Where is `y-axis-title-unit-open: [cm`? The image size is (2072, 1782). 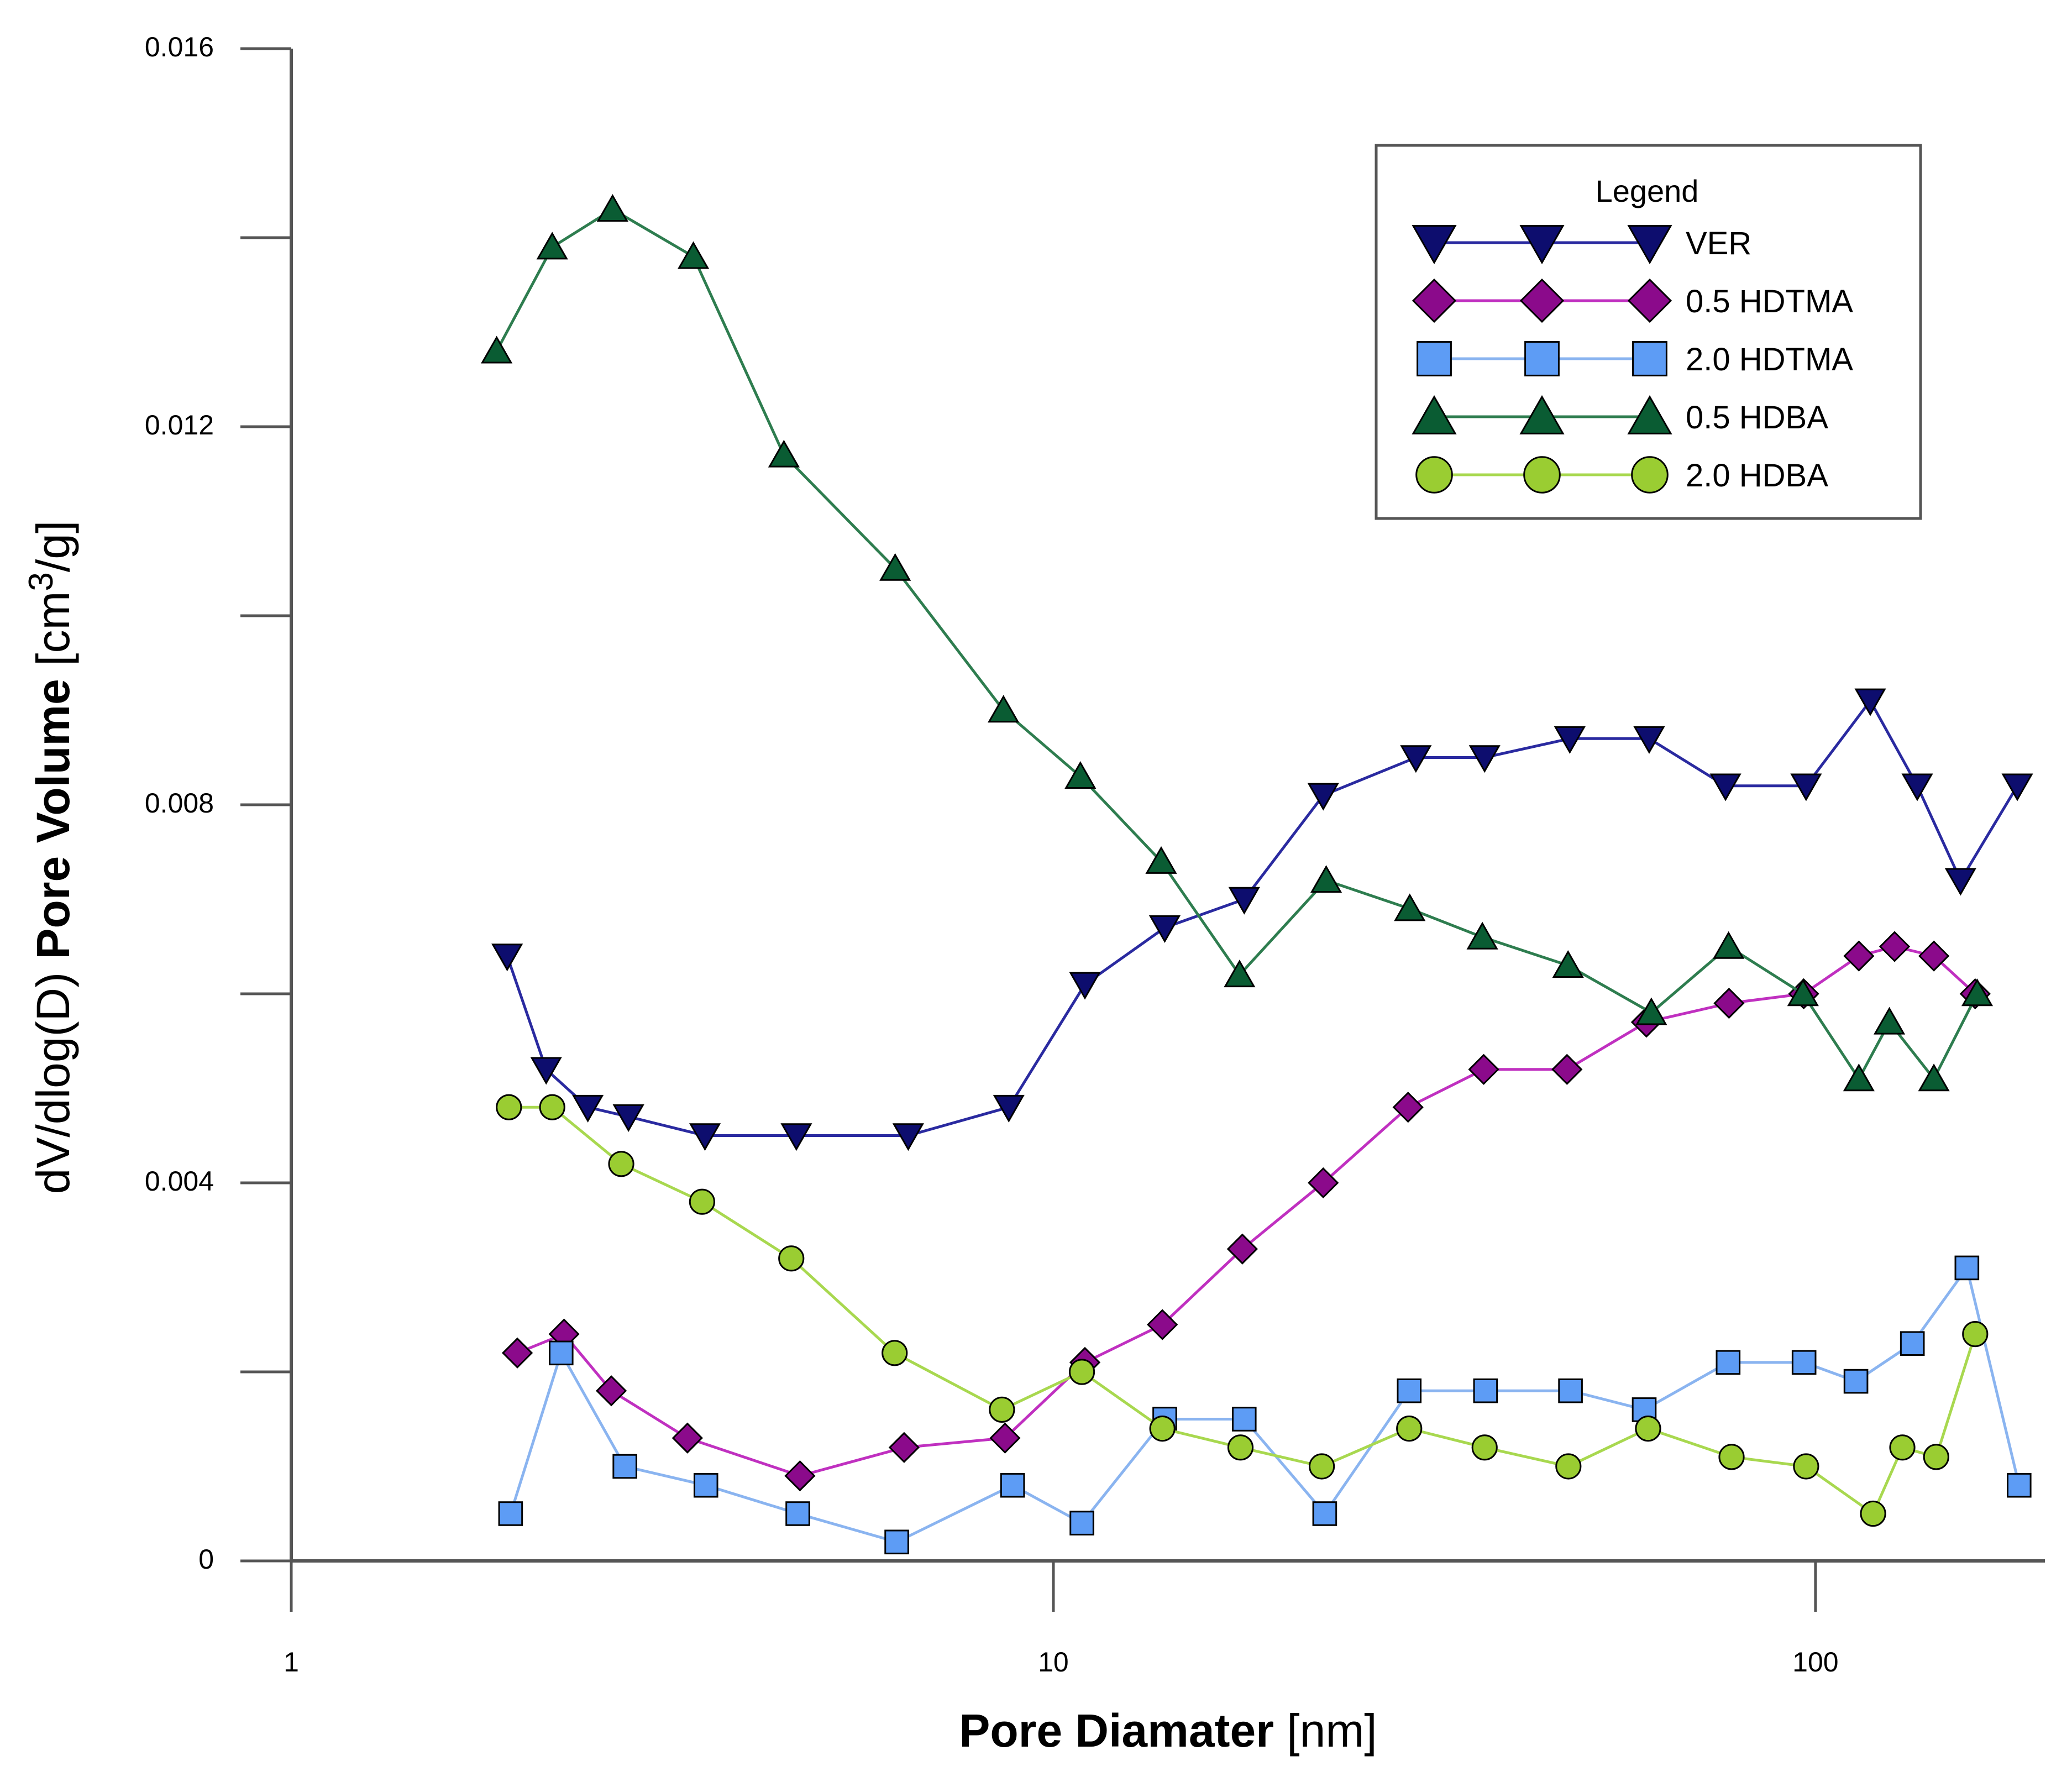
y-axis-title-unit-open: [cm is located at coordinates (53, 635).